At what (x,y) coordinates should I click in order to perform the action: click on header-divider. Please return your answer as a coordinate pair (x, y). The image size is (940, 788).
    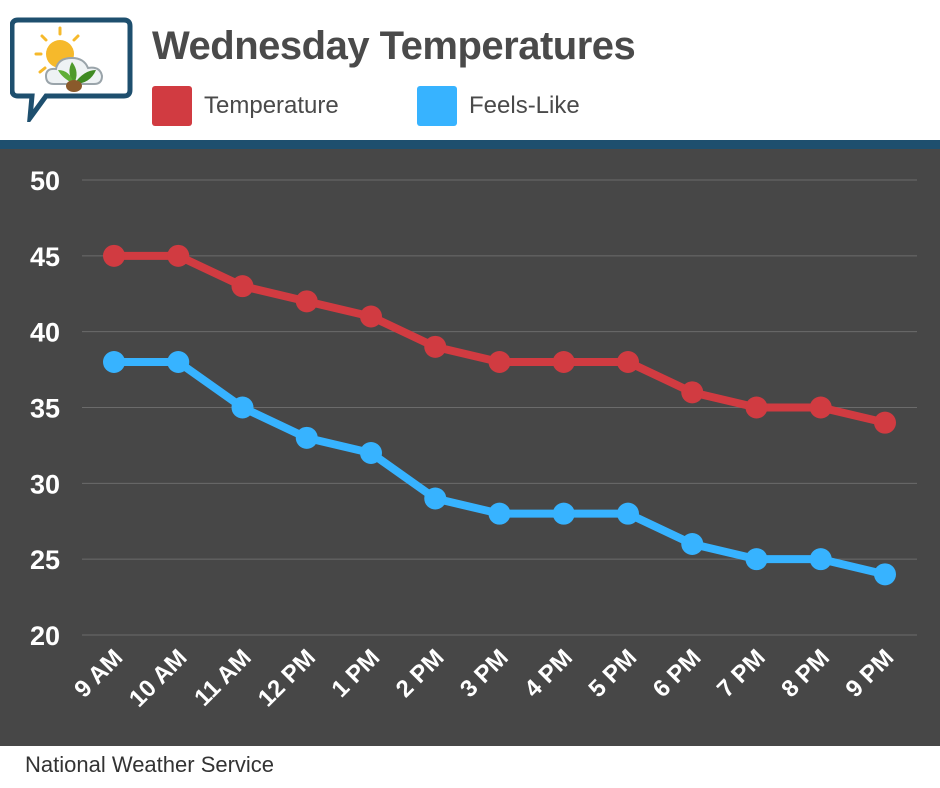
    Looking at the image, I should click on (470, 144).